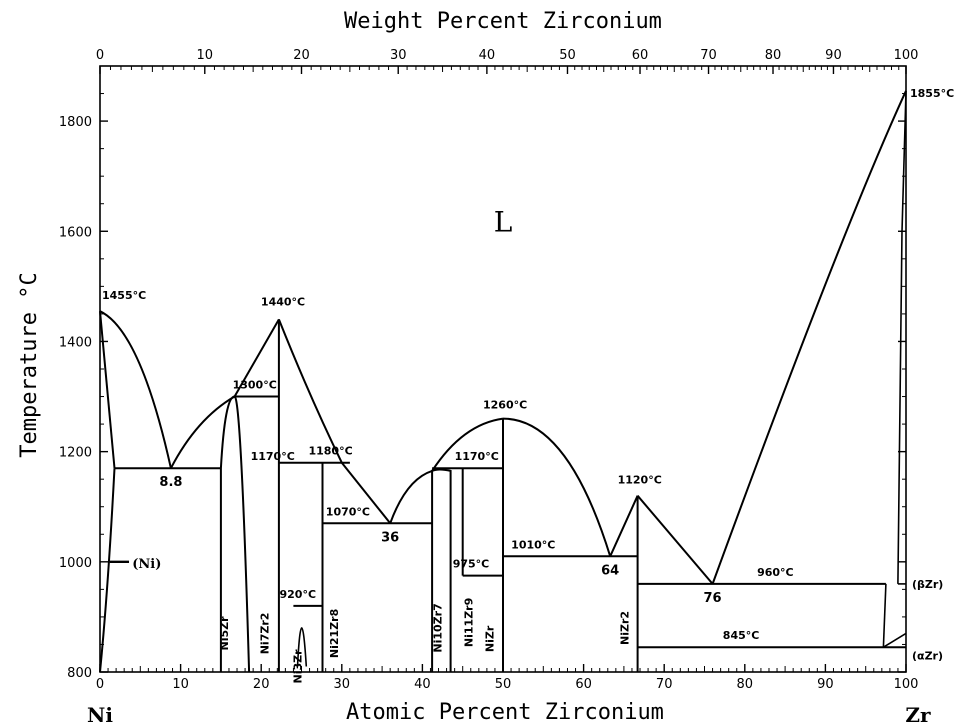 This screenshot has height=724, width=971. Describe the element at coordinates (745, 684) in the screenshot. I see `x-tick-label: 80` at that location.